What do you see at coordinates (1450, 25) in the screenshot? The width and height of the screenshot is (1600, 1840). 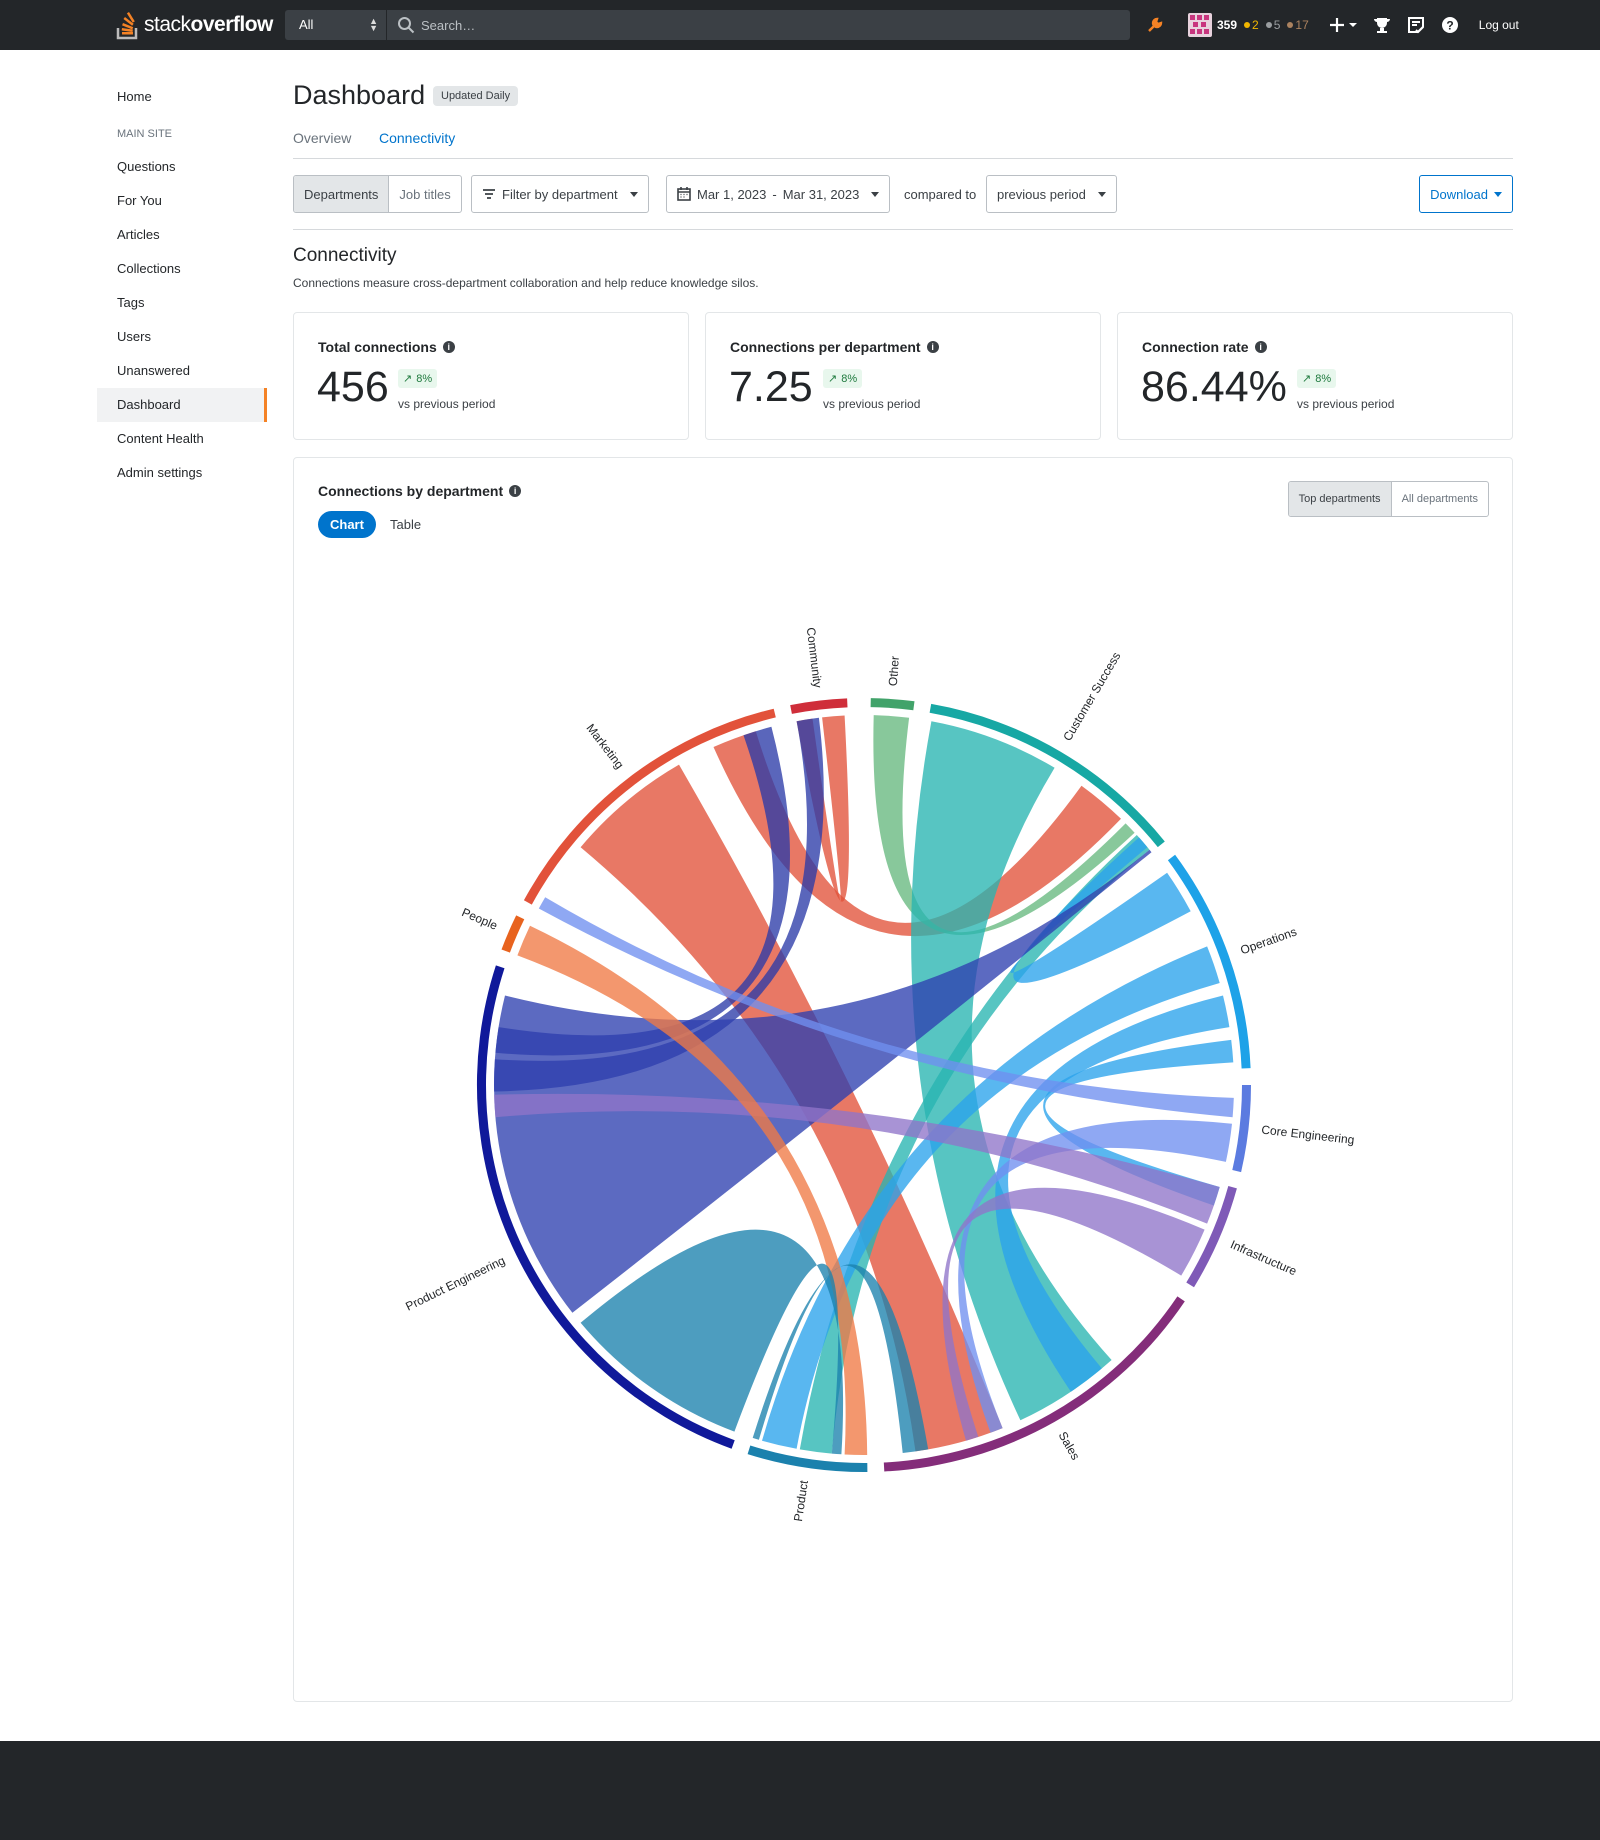 I see `help-icon: ?` at bounding box center [1450, 25].